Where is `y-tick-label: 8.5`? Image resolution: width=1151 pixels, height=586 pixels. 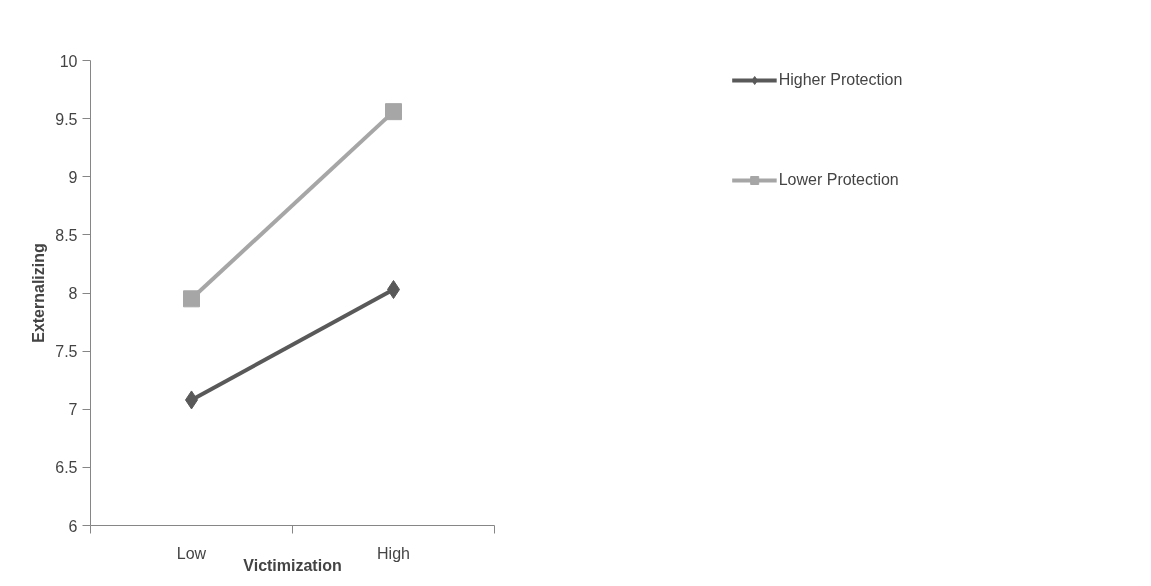 y-tick-label: 8.5 is located at coordinates (66, 235).